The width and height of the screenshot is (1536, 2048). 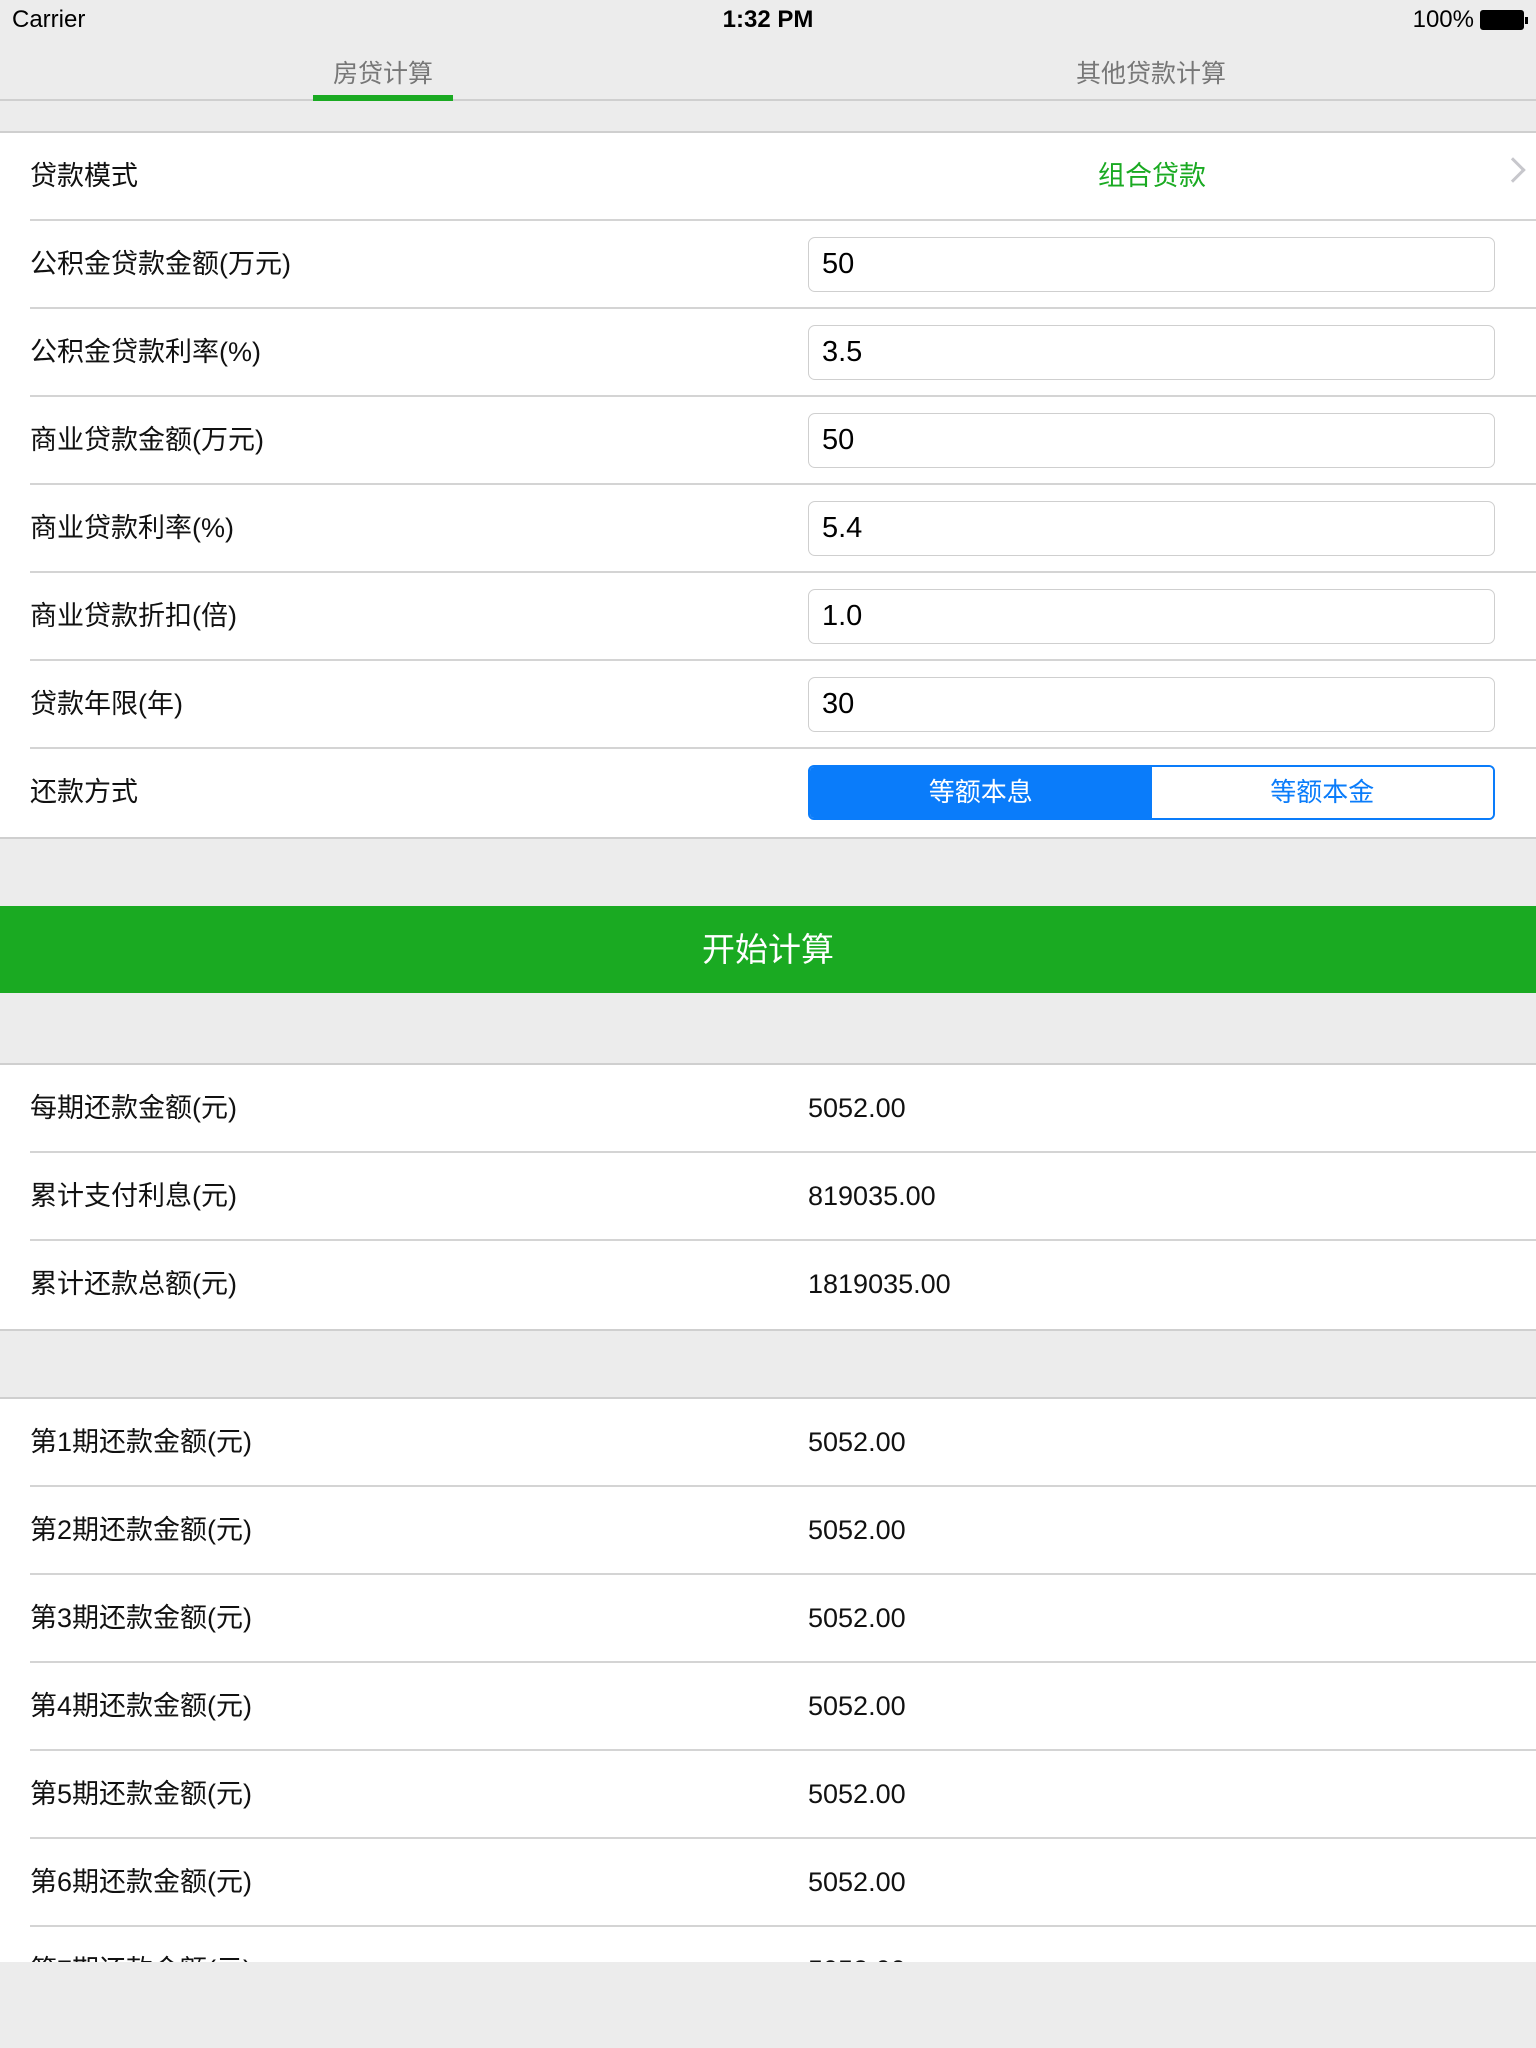 I want to click on loan-mode-value: 组合贷款, so click(x=1152, y=176).